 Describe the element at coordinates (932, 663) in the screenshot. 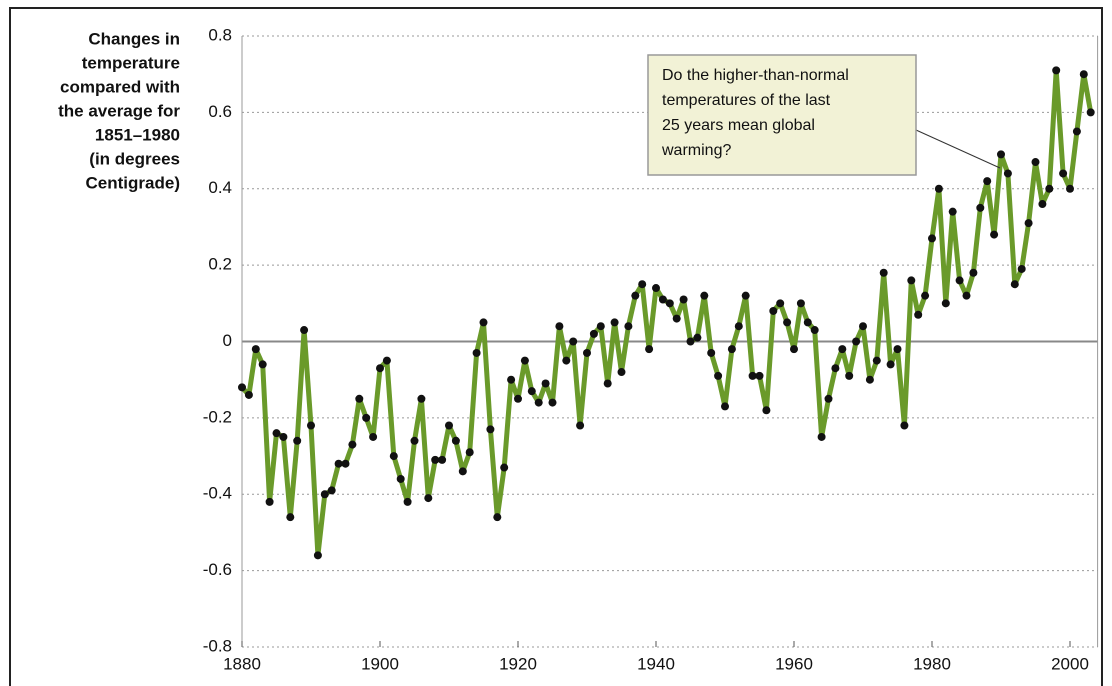

I see `x-tick-label: 1980` at that location.